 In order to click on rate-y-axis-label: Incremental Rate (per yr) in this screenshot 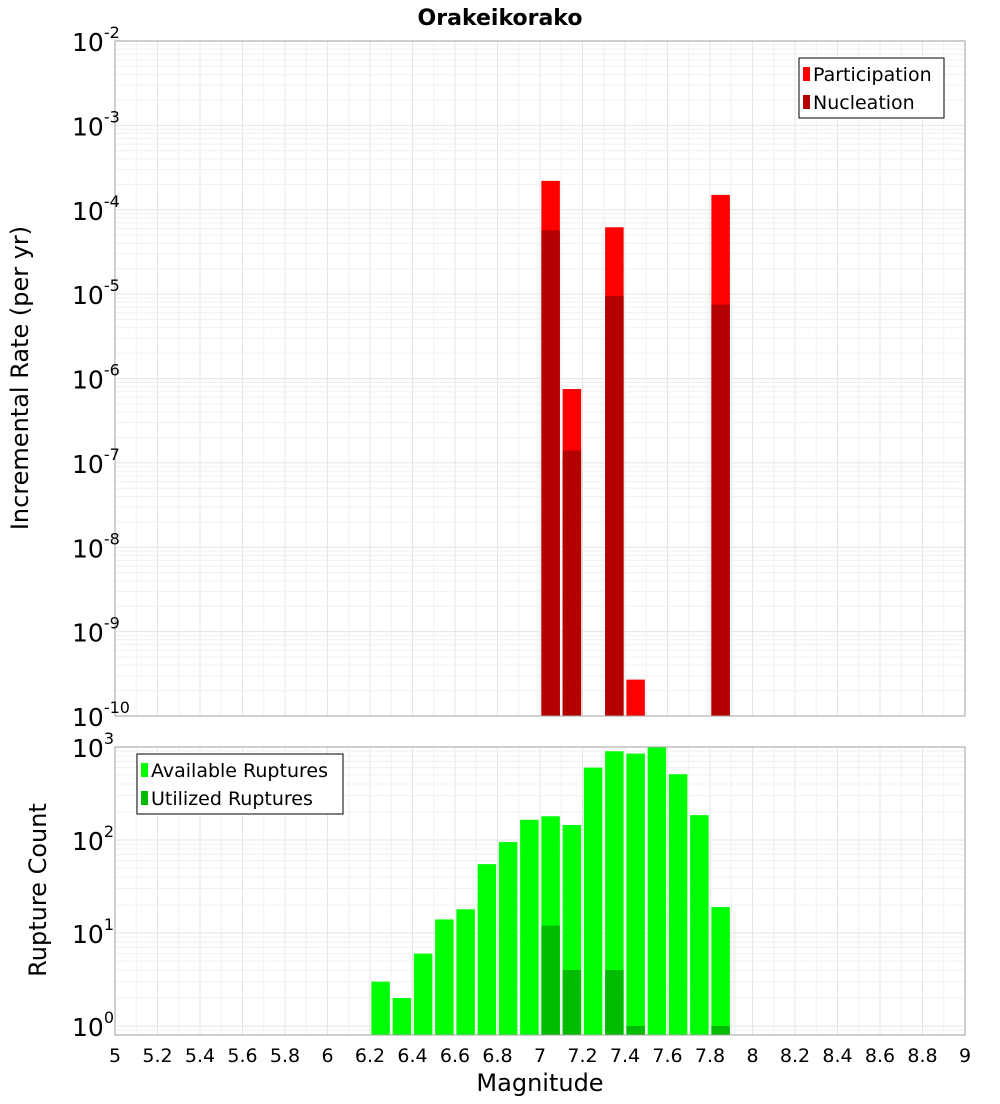, I will do `click(20, 378)`.